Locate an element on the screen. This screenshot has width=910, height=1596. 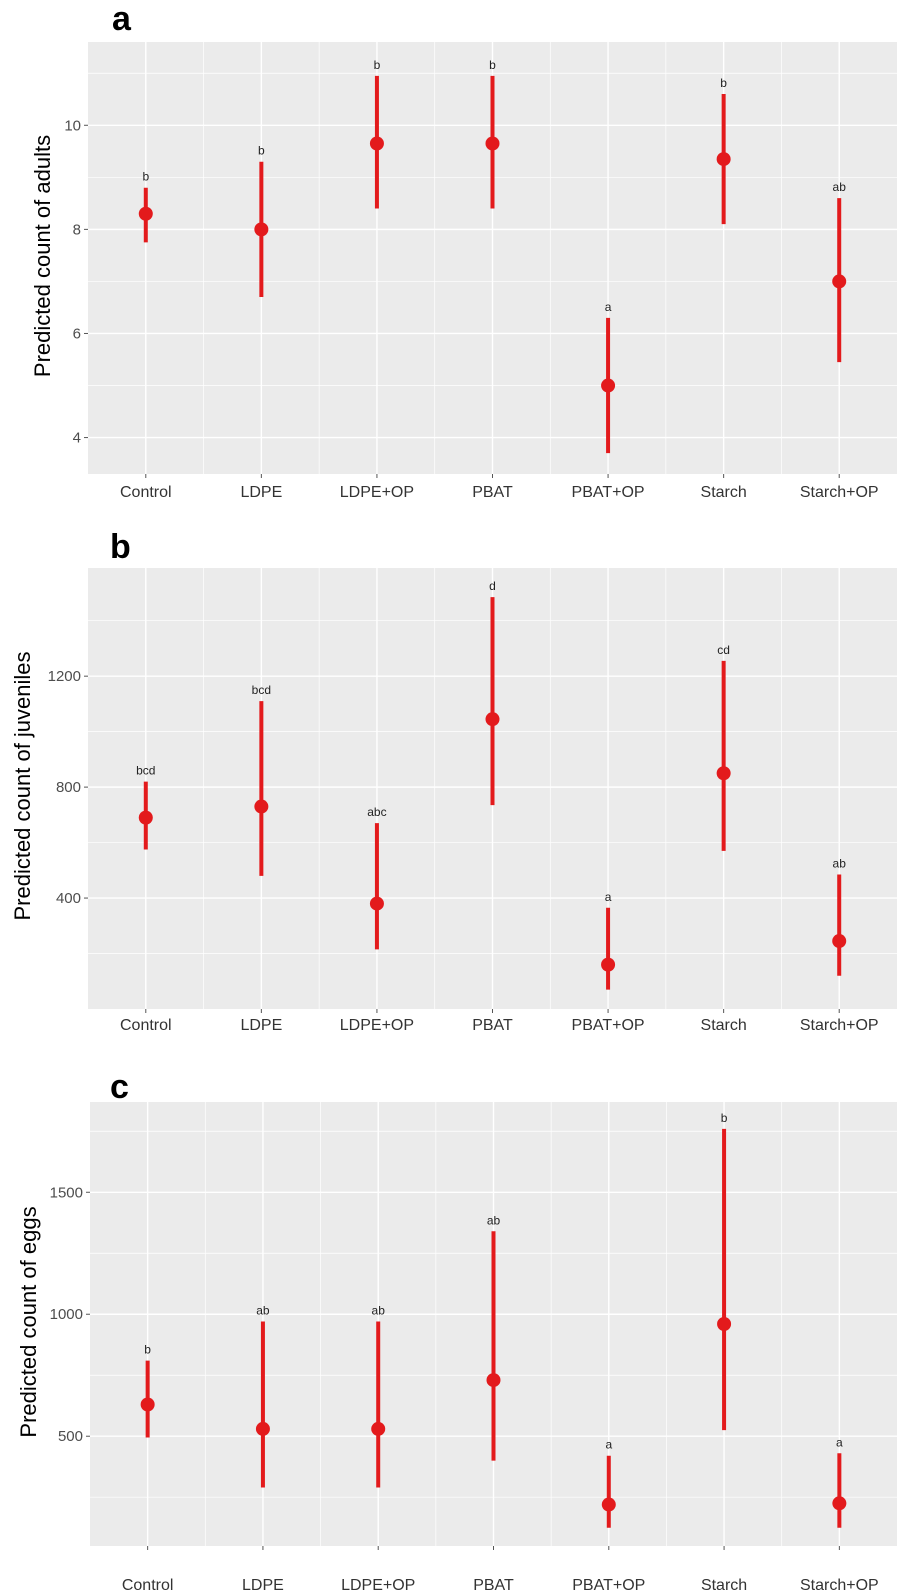
significance-letter: abc is located at coordinates (376, 812).